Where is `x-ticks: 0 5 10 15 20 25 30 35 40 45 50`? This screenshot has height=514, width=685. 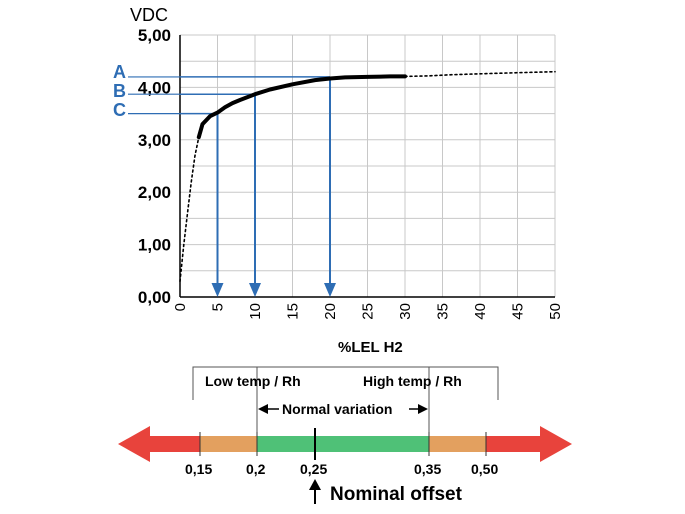 x-ticks: 0 5 10 15 20 25 30 35 40 45 50 is located at coordinates (368, 311).